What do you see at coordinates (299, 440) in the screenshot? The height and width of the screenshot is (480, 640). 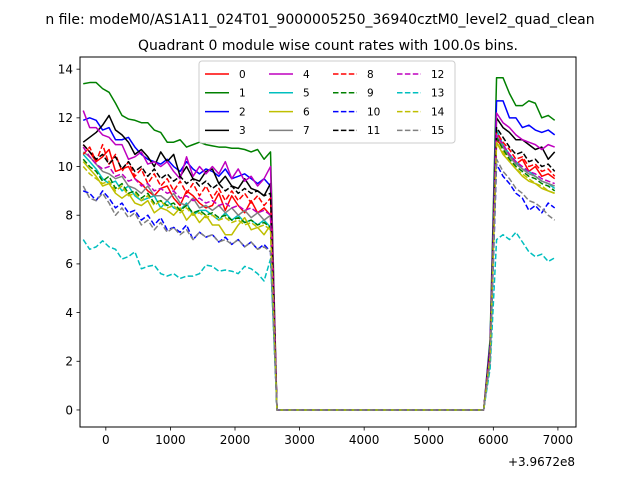 I see `x-tick-label: 3000` at bounding box center [299, 440].